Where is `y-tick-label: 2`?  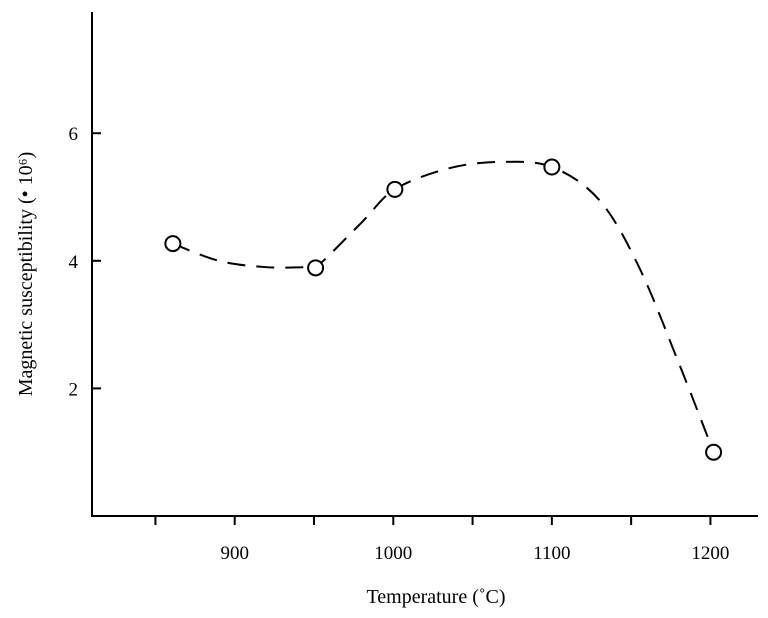 y-tick-label: 2 is located at coordinates (74, 389).